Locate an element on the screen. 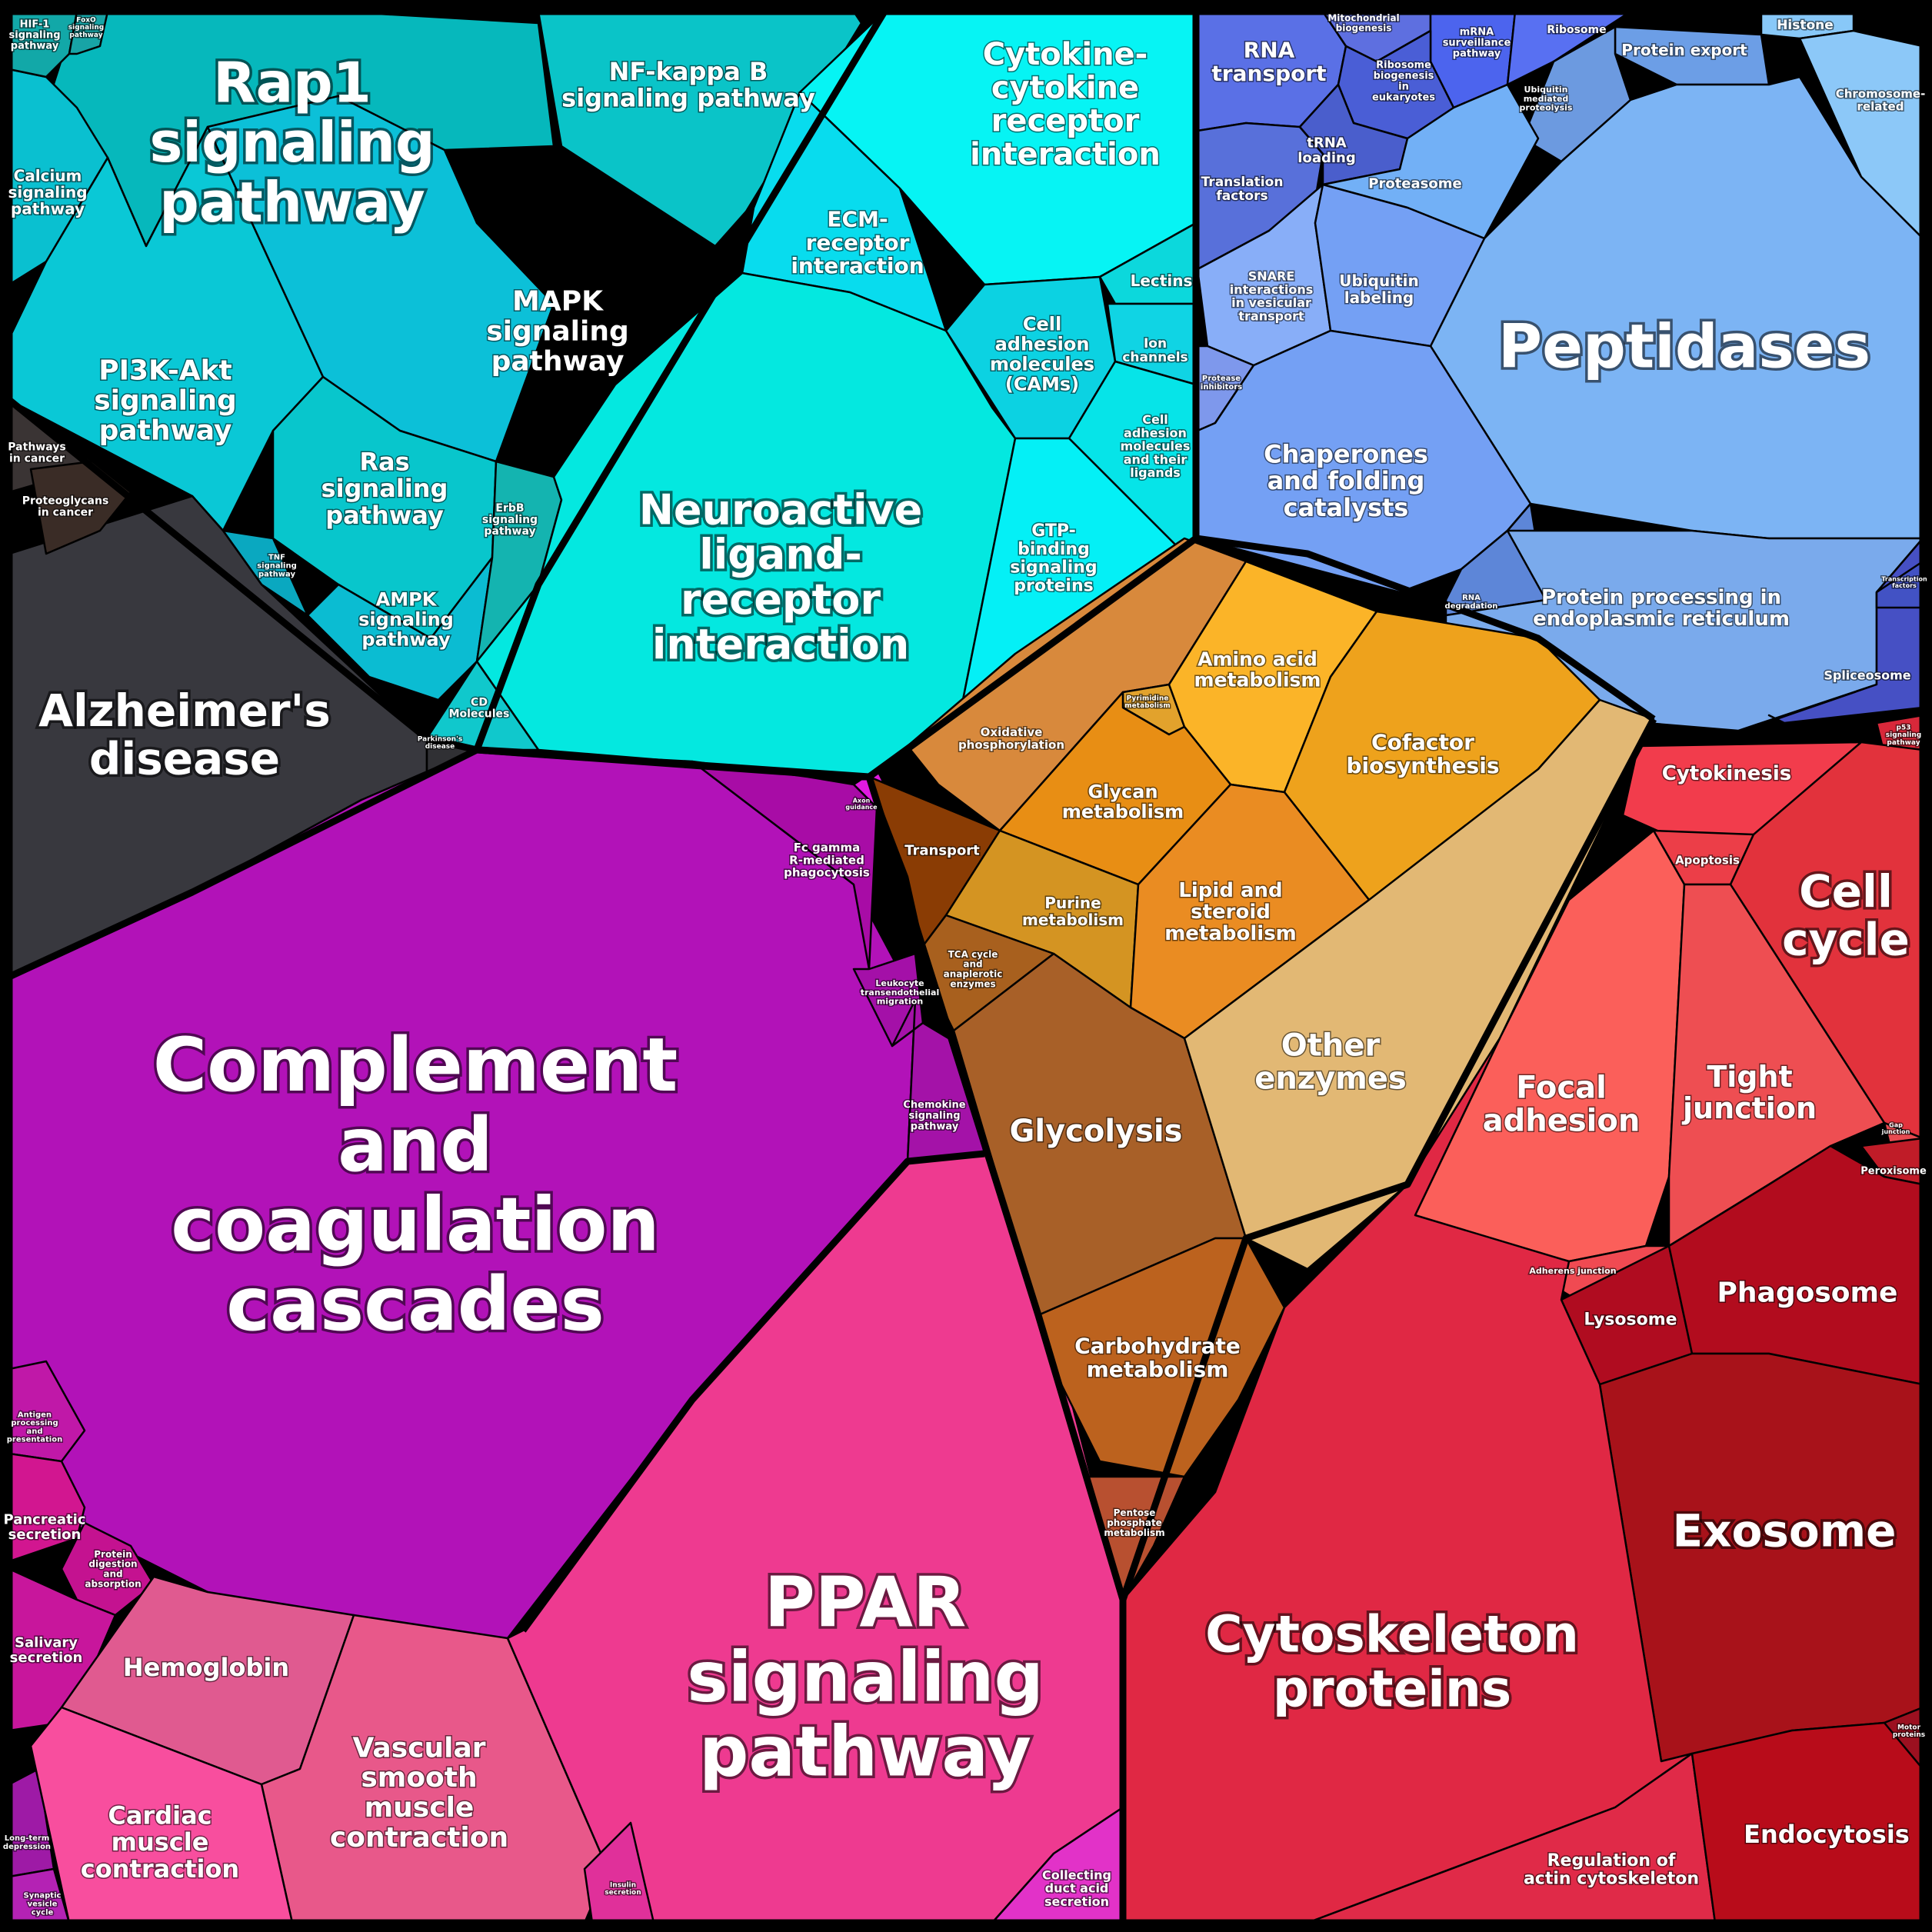 Image resolution: width=1932 pixels, height=1932 pixels. label-line: phagocytosis is located at coordinates (827, 873).